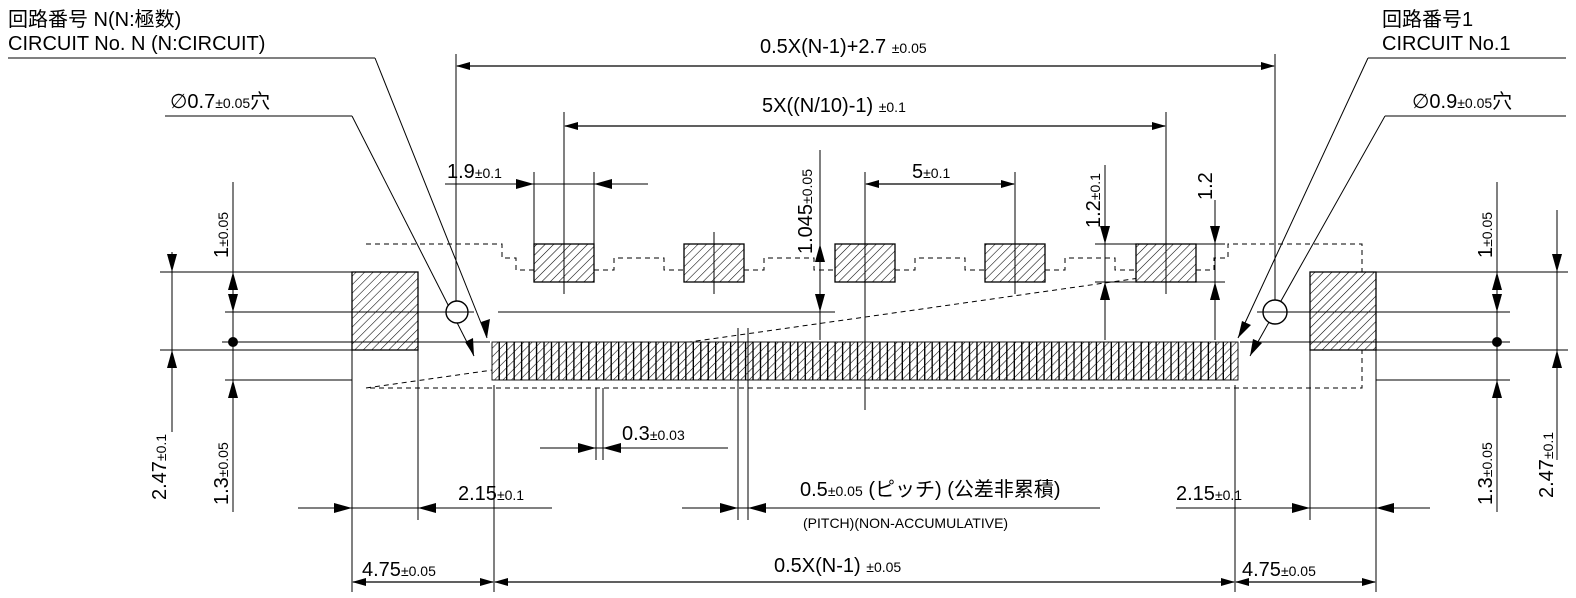  Describe the element at coordinates (94, 19) in the screenshot. I see `circuit-n-label-jp: 回路番号 N(N:極数)` at that location.